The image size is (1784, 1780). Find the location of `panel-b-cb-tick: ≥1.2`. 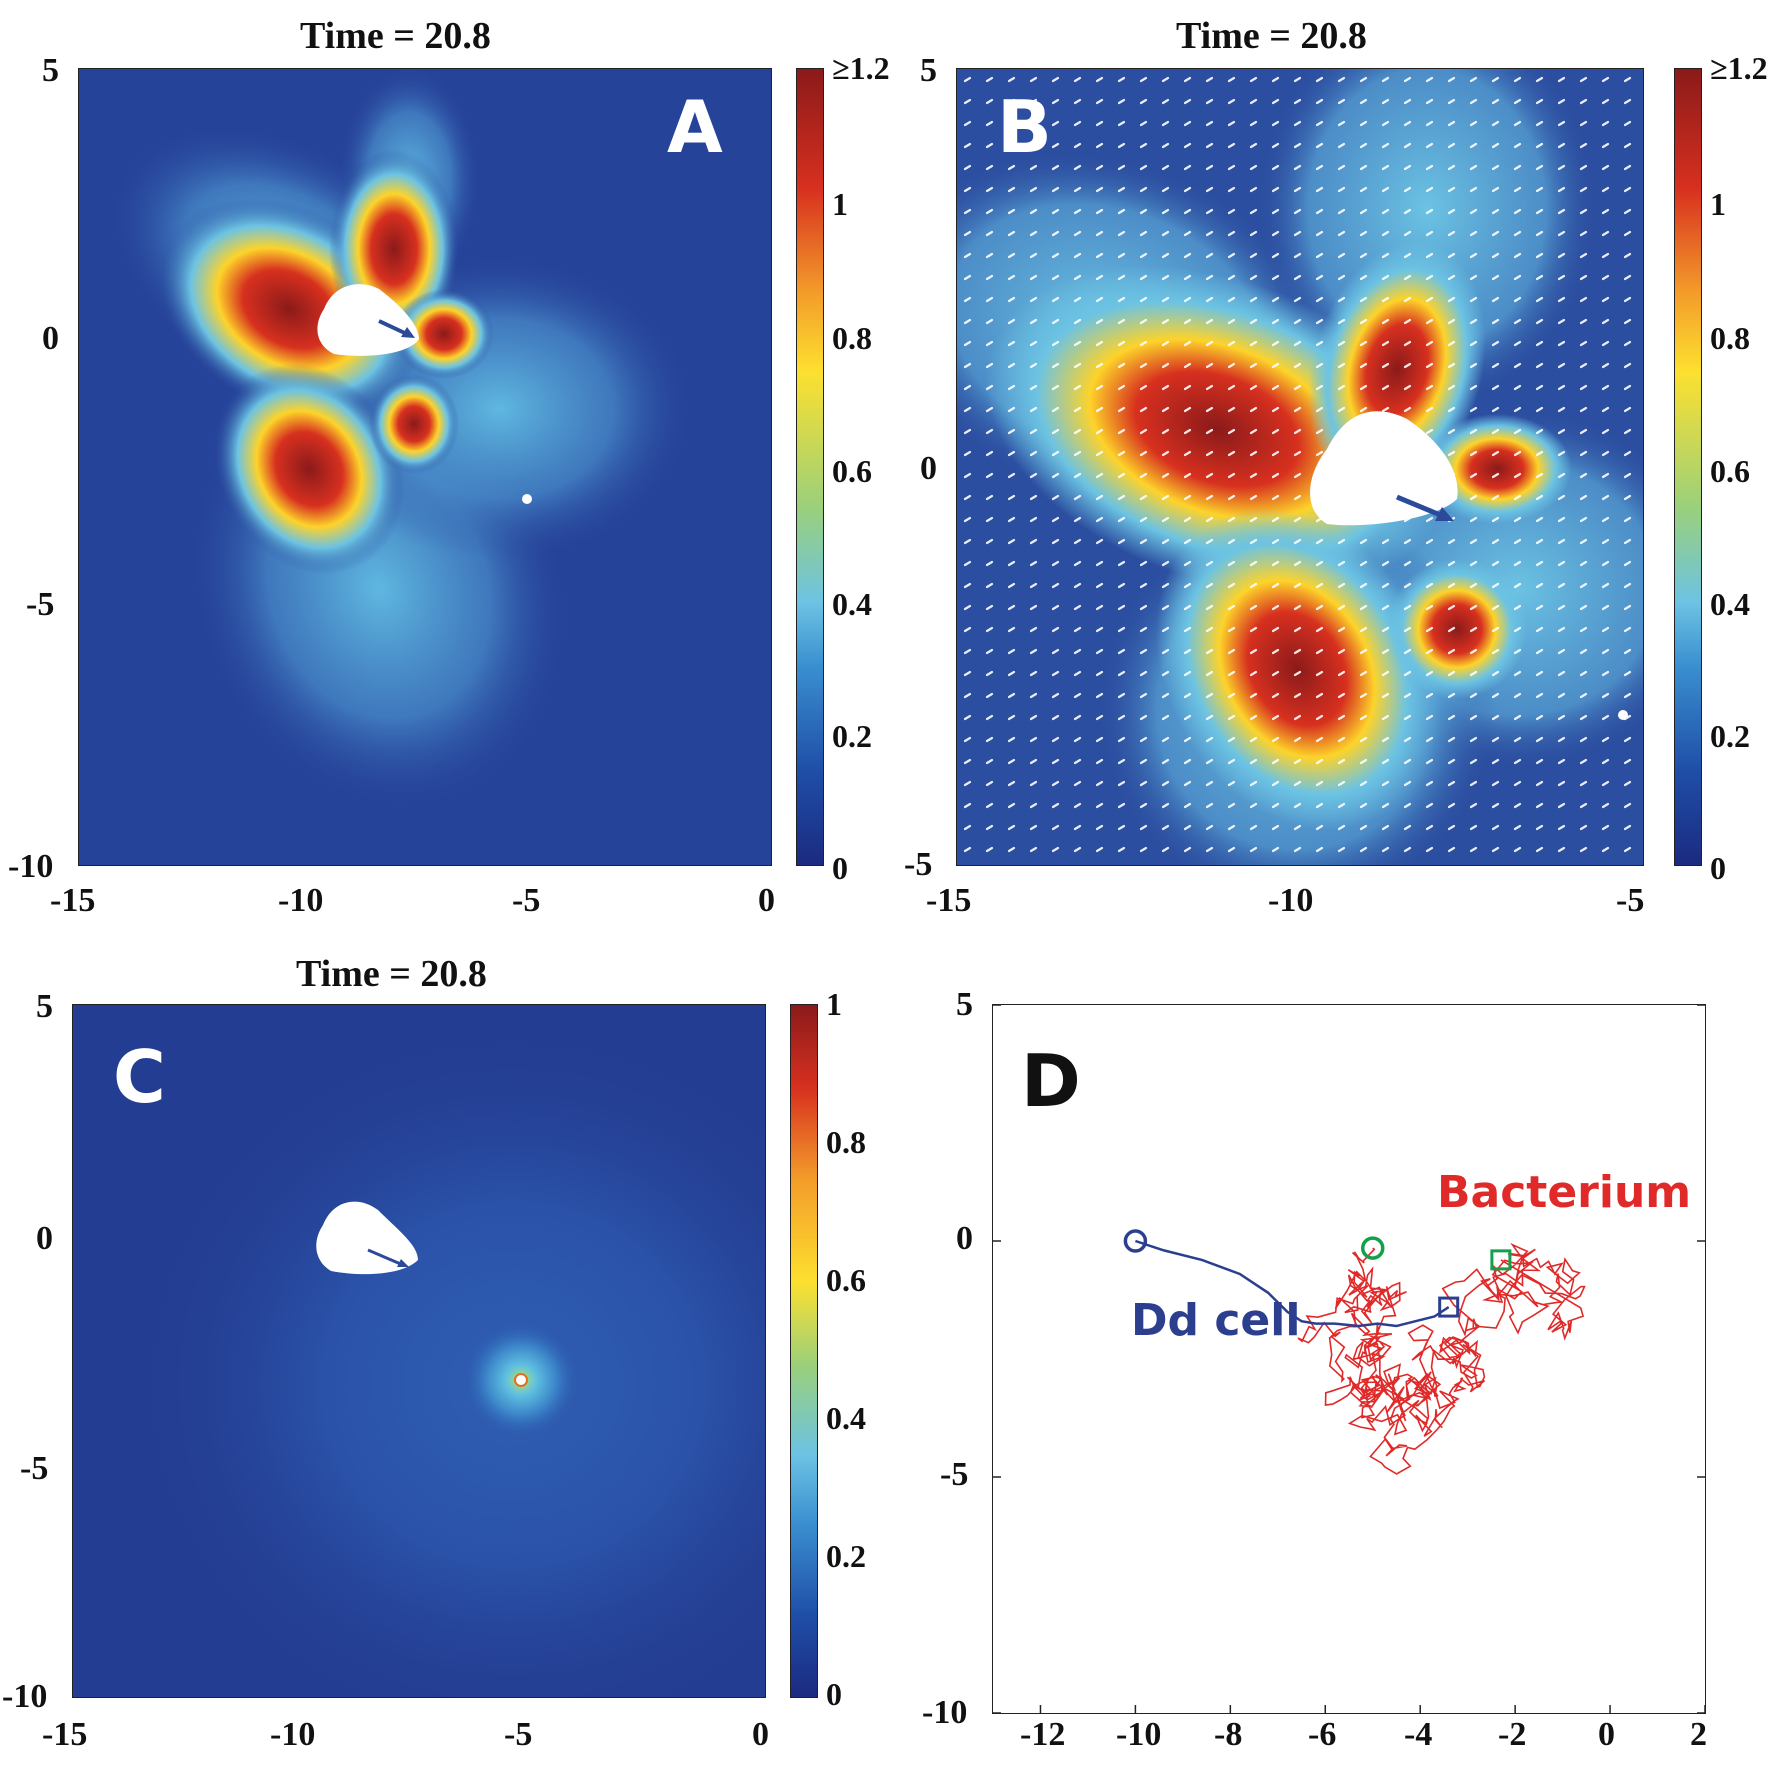

panel-b-cb-tick: ≥1.2 is located at coordinates (1739, 68).